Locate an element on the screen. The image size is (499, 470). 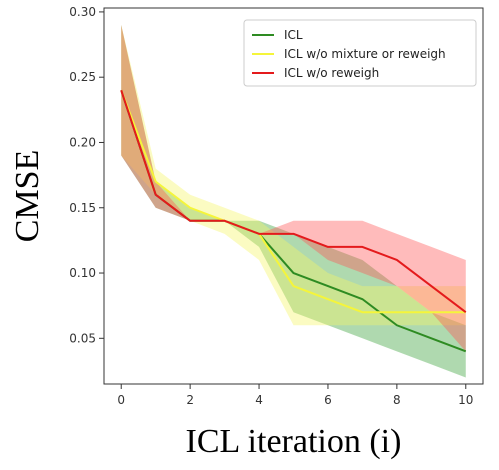
x-tick-label: 4 is located at coordinates (259, 400).